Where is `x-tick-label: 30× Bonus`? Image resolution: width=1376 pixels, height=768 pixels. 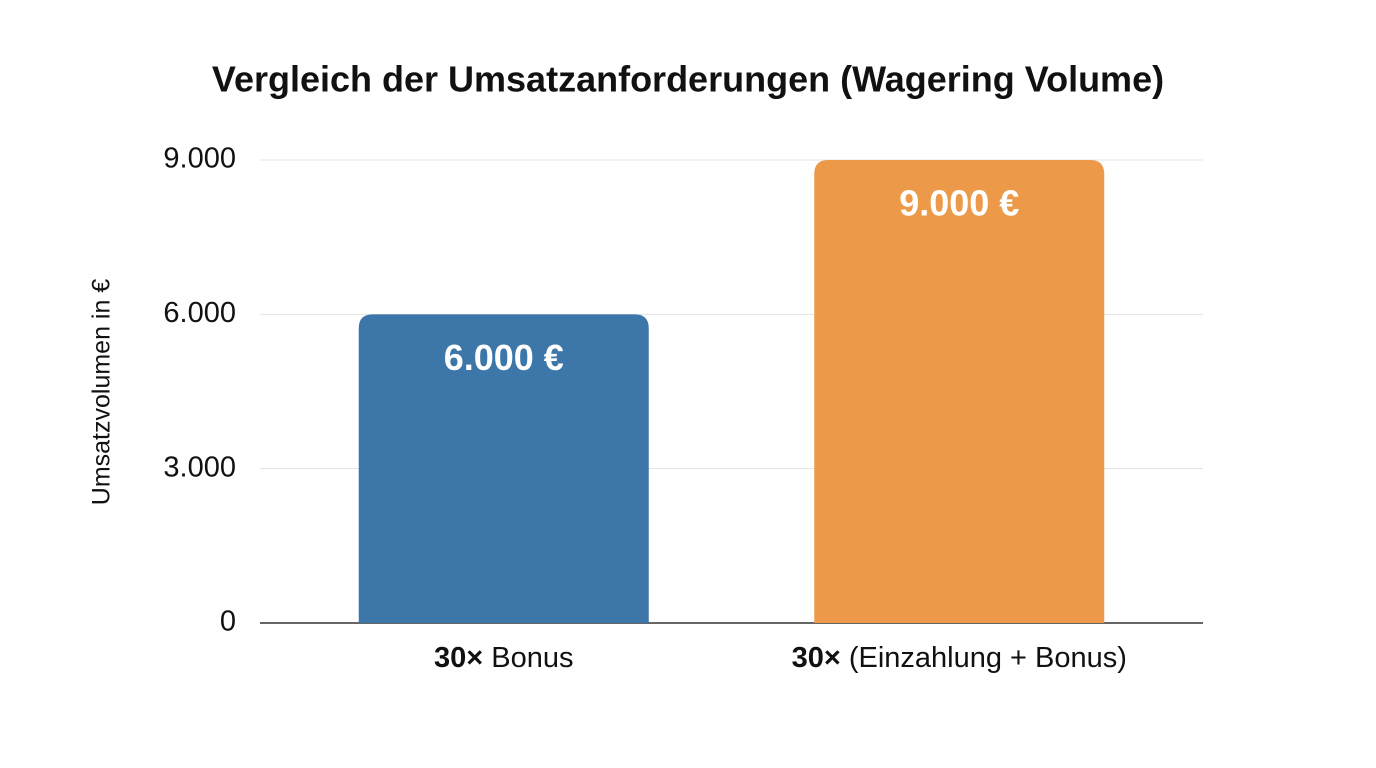
x-tick-label: 30× Bonus is located at coordinates (504, 658).